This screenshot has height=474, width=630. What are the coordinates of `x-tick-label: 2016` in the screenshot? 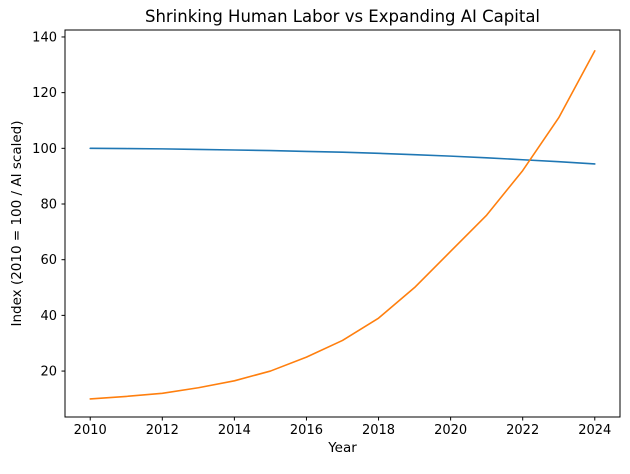 It's located at (306, 430).